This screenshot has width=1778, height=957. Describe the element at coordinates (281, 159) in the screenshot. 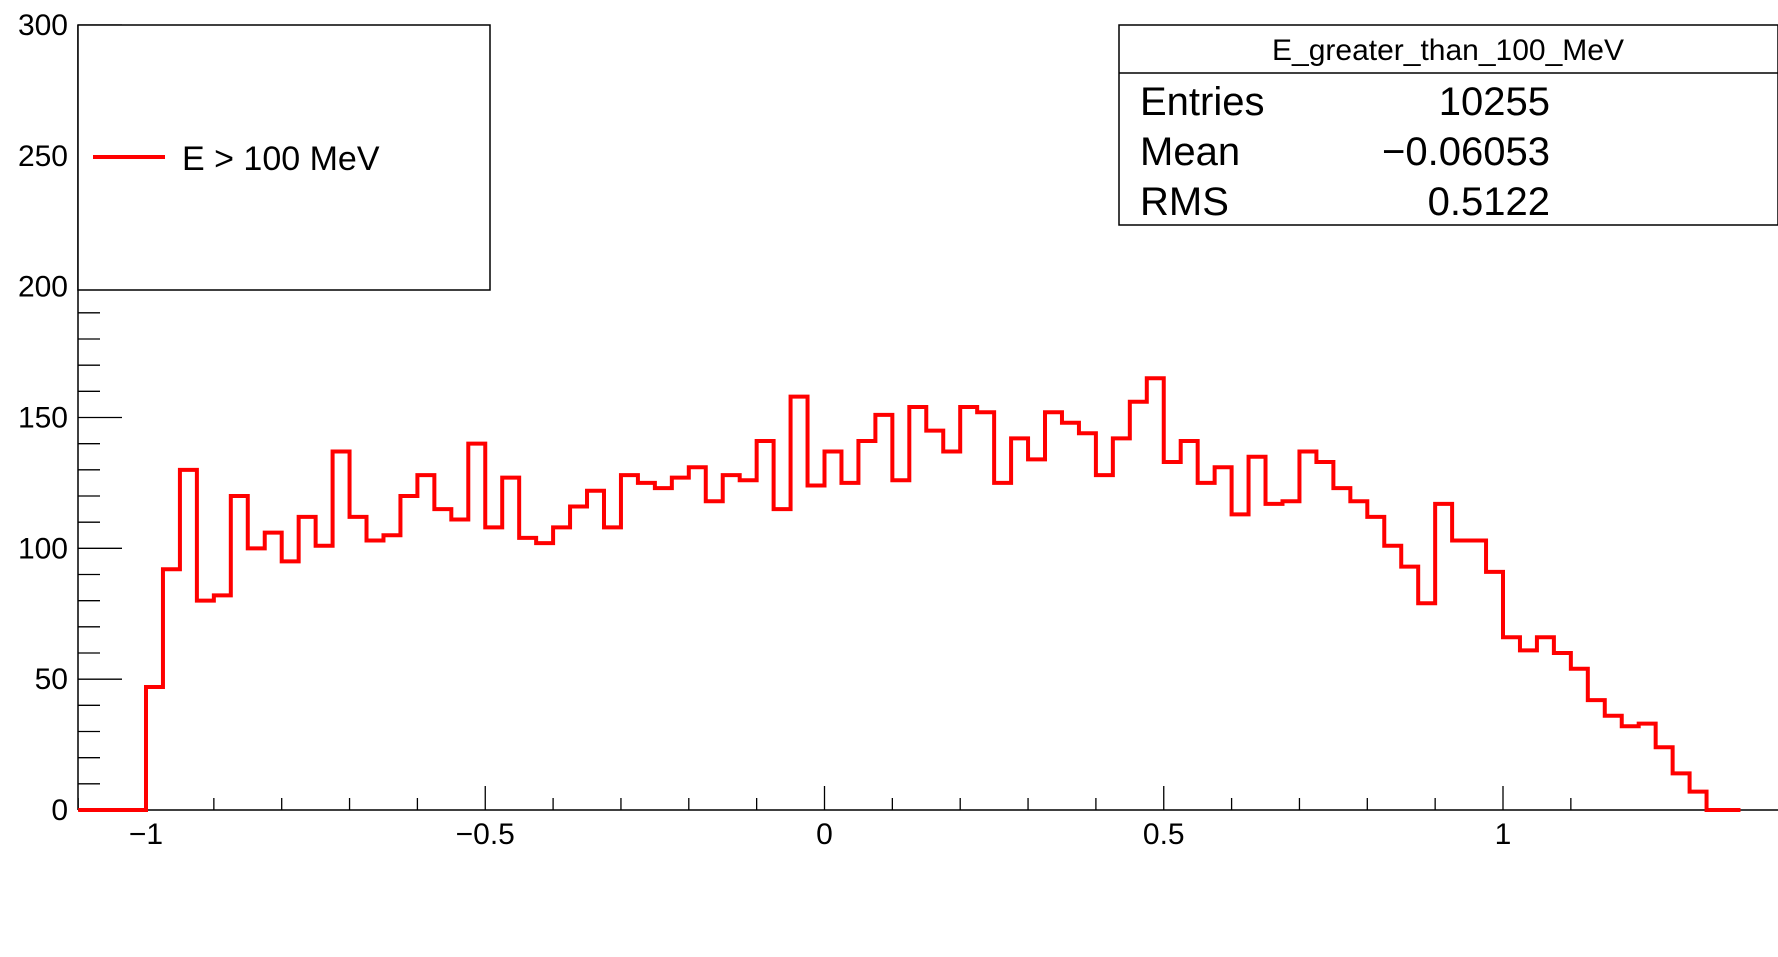

I see `legend-label: E > 100 MeV` at that location.